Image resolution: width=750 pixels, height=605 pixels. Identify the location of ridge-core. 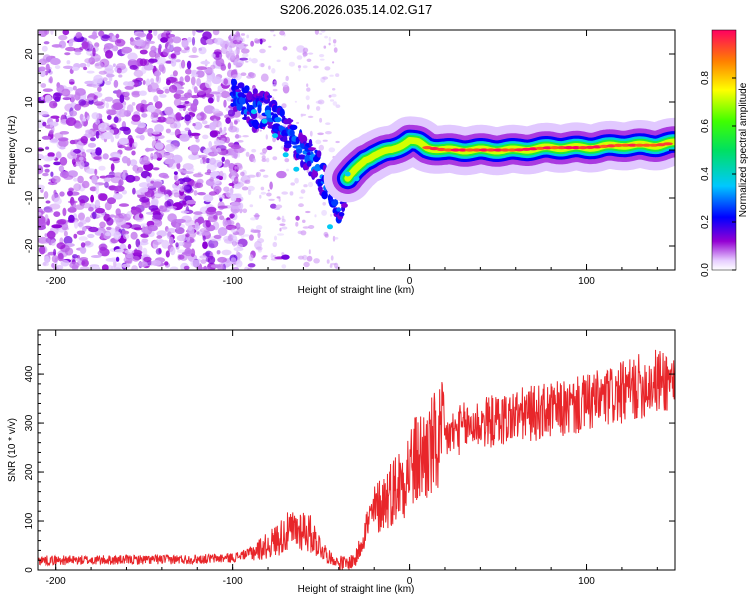
(347, 174).